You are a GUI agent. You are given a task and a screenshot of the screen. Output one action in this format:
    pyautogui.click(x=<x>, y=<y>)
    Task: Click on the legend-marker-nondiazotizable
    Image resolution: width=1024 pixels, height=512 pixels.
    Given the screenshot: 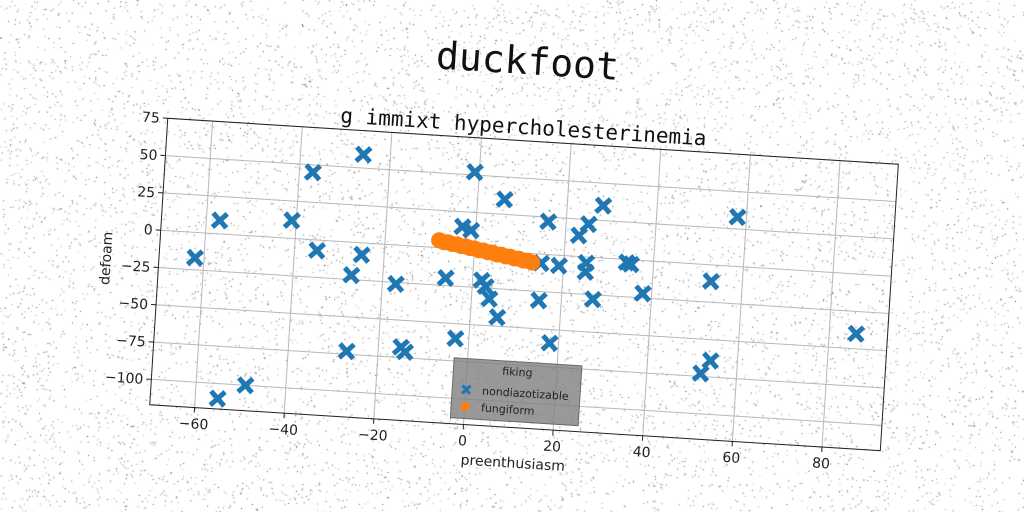 What is the action you would take?
    pyautogui.click(x=466, y=389)
    